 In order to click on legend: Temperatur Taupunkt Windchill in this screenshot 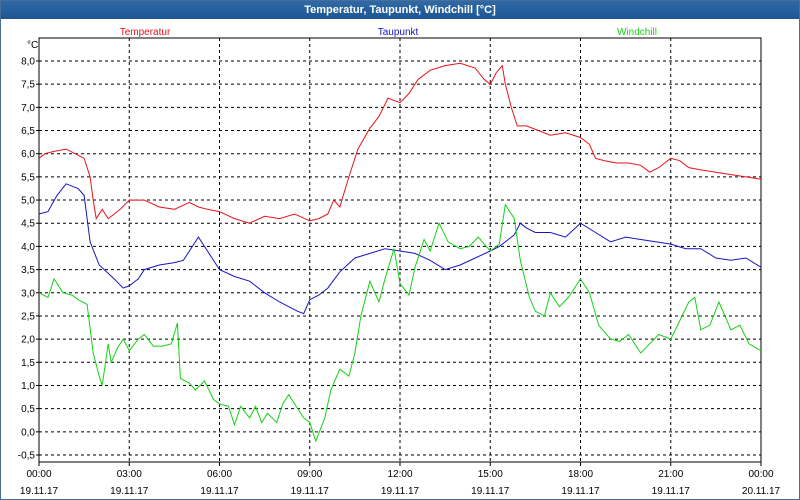, I will do `click(388, 32)`.